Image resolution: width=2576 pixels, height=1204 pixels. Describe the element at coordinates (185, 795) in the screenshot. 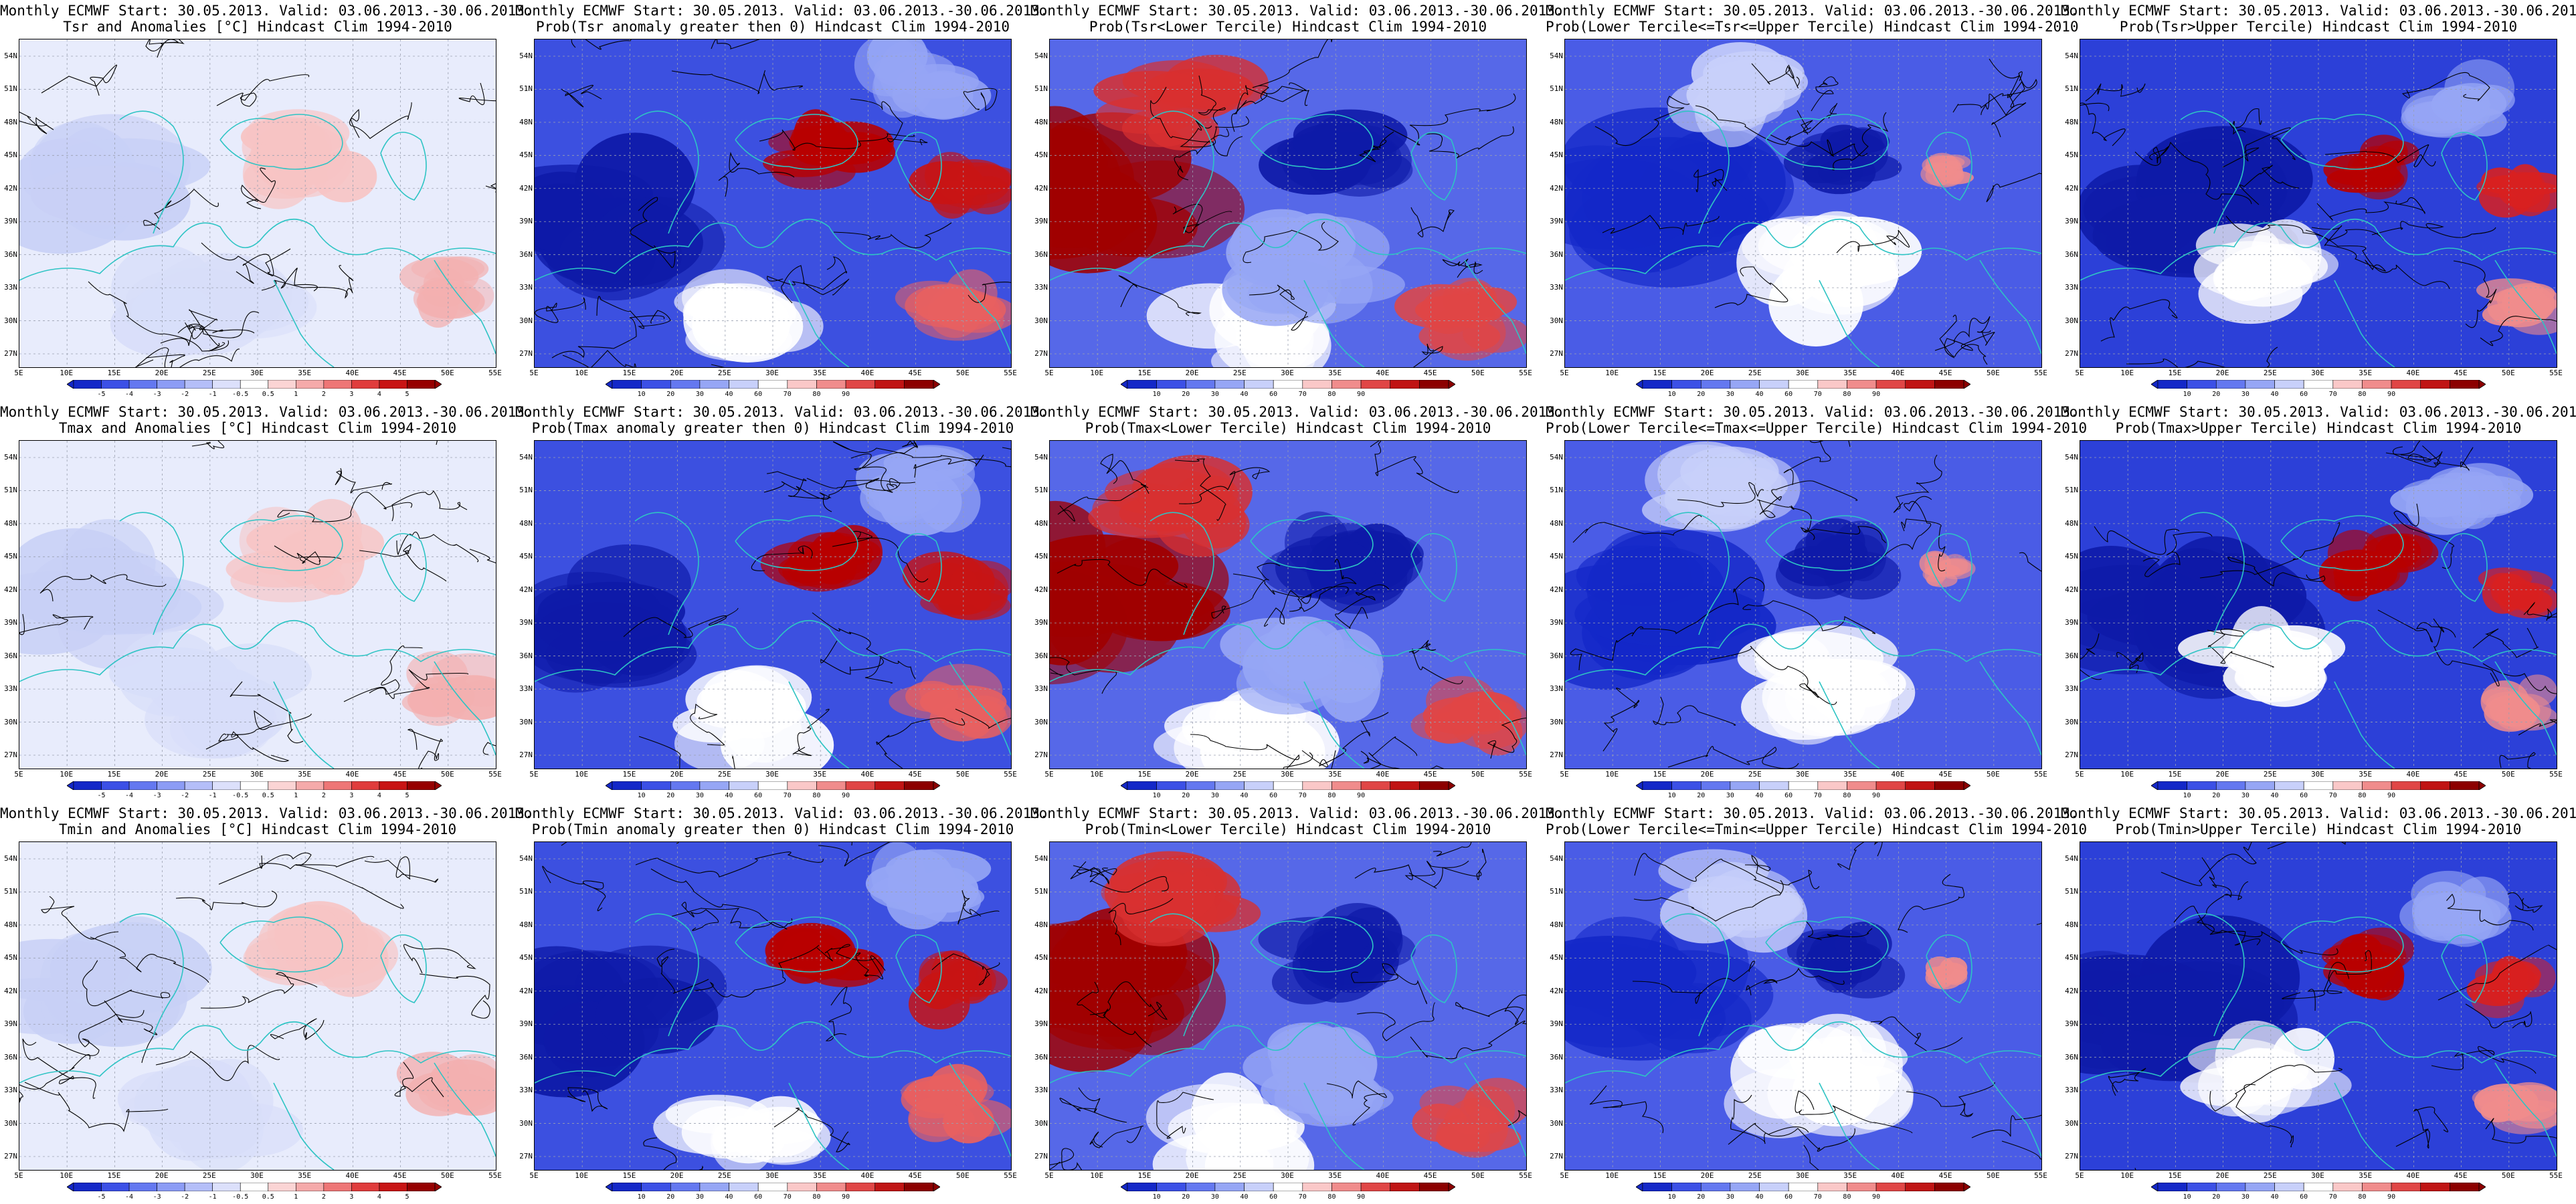

I see `colorbar-tick-label: -2` at that location.